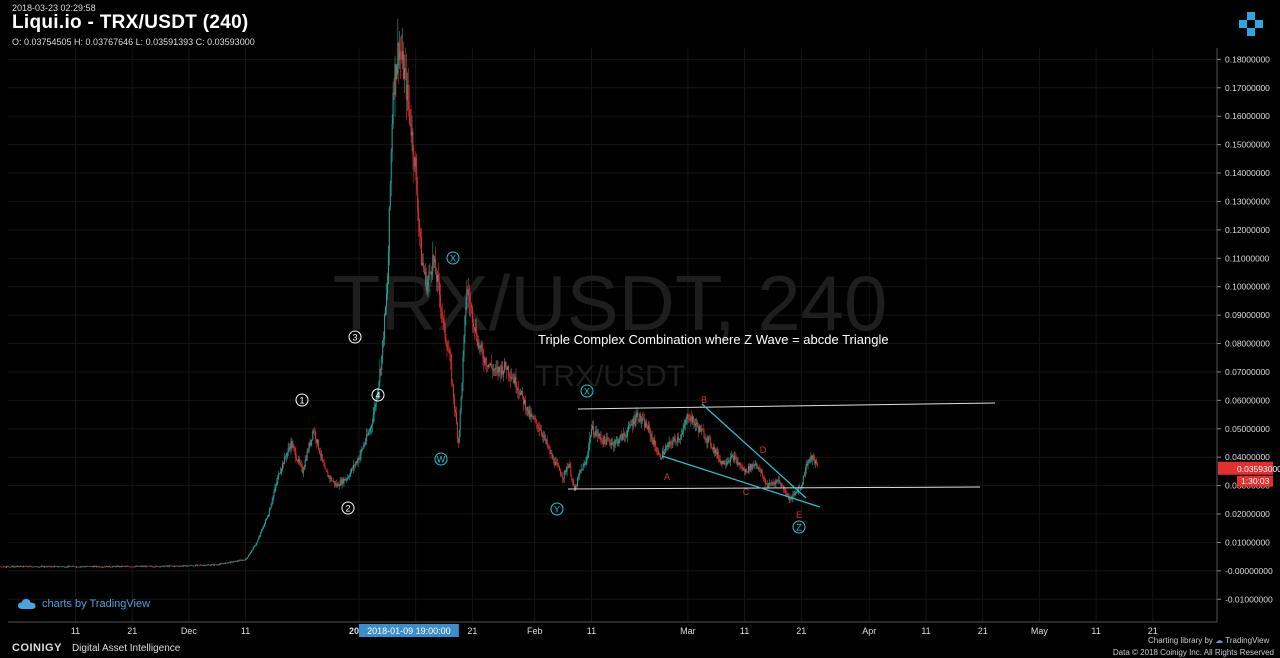 The height and width of the screenshot is (658, 1280). I want to click on trendline-lower, so click(774, 488).